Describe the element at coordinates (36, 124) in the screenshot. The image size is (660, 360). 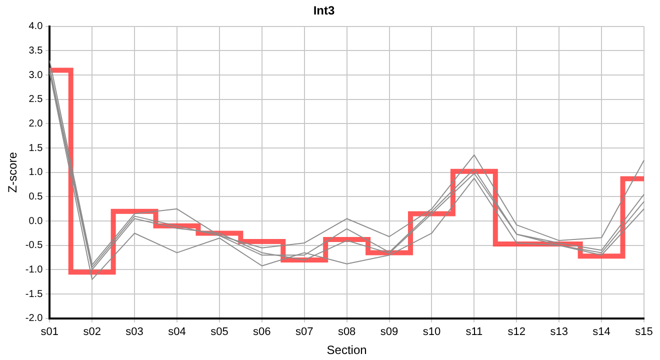
I see `y-tick-label: 2.0` at that location.